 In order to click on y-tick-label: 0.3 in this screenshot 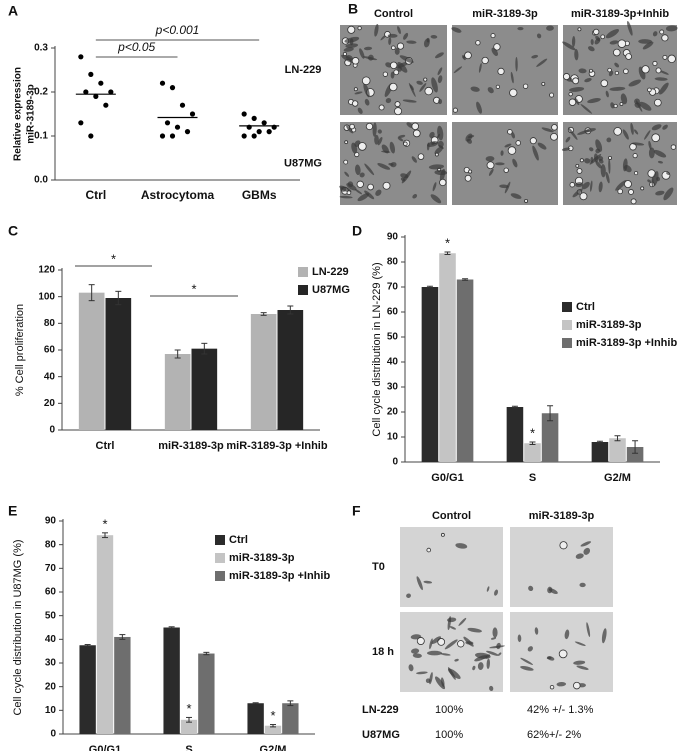, I will do `click(41, 48)`.